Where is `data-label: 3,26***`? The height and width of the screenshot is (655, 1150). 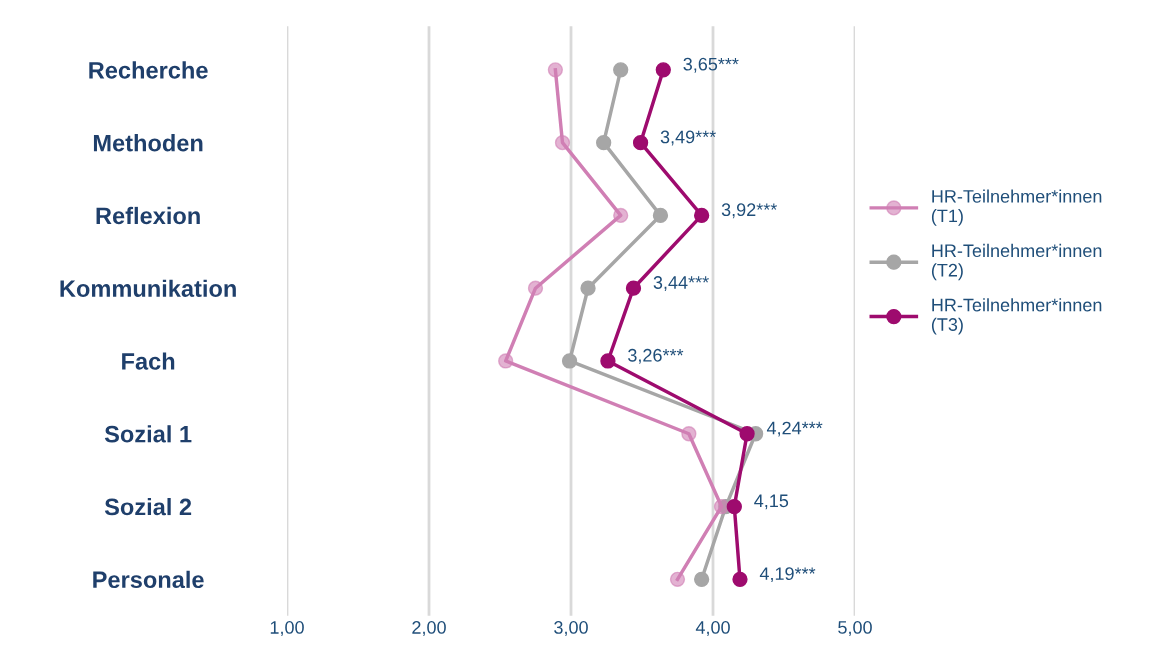
data-label: 3,26*** is located at coordinates (656, 356).